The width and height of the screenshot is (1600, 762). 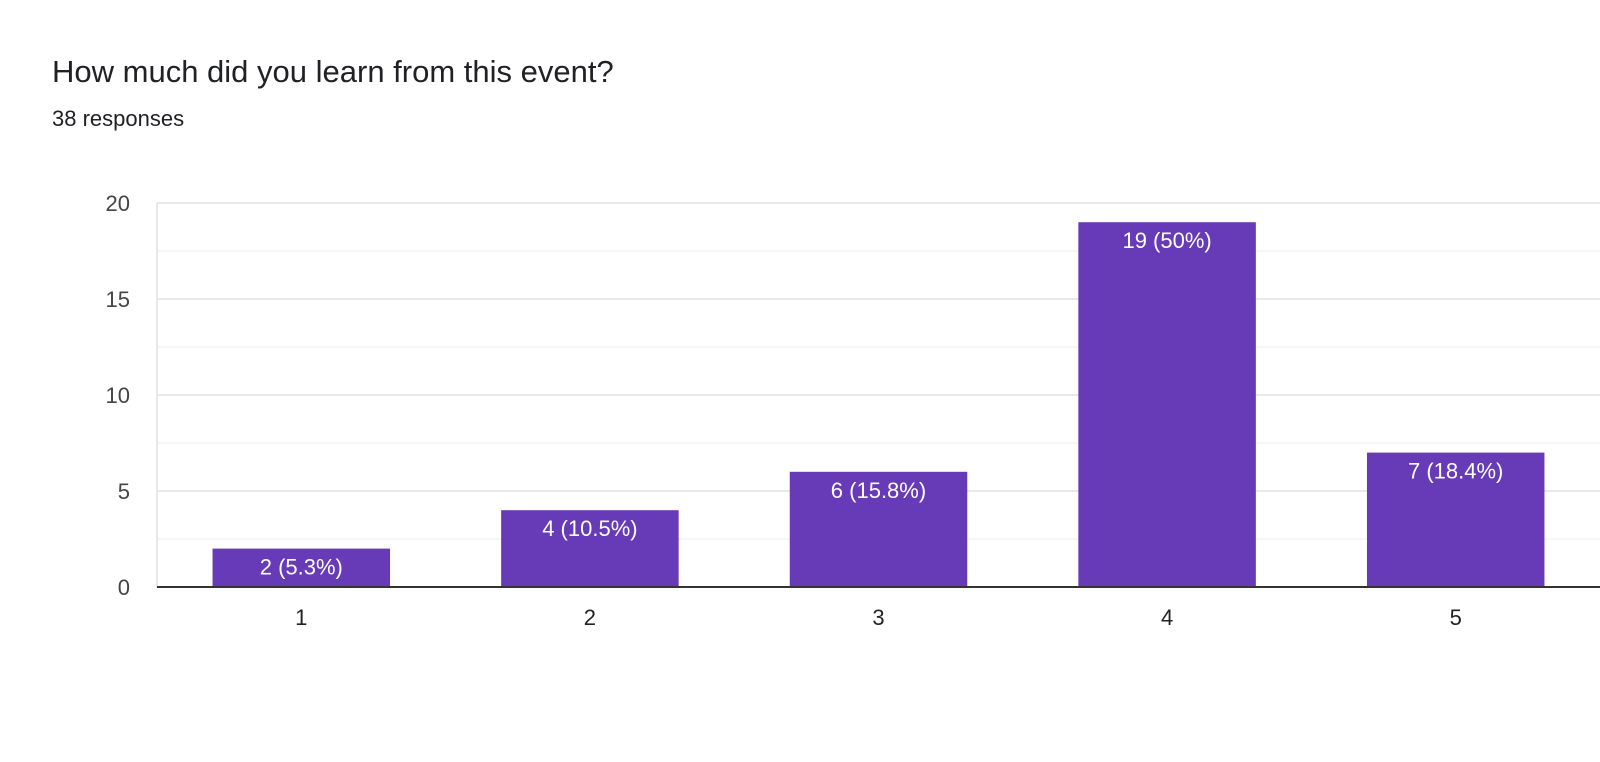 What do you see at coordinates (118, 395) in the screenshot?
I see `y-tick-label: 10` at bounding box center [118, 395].